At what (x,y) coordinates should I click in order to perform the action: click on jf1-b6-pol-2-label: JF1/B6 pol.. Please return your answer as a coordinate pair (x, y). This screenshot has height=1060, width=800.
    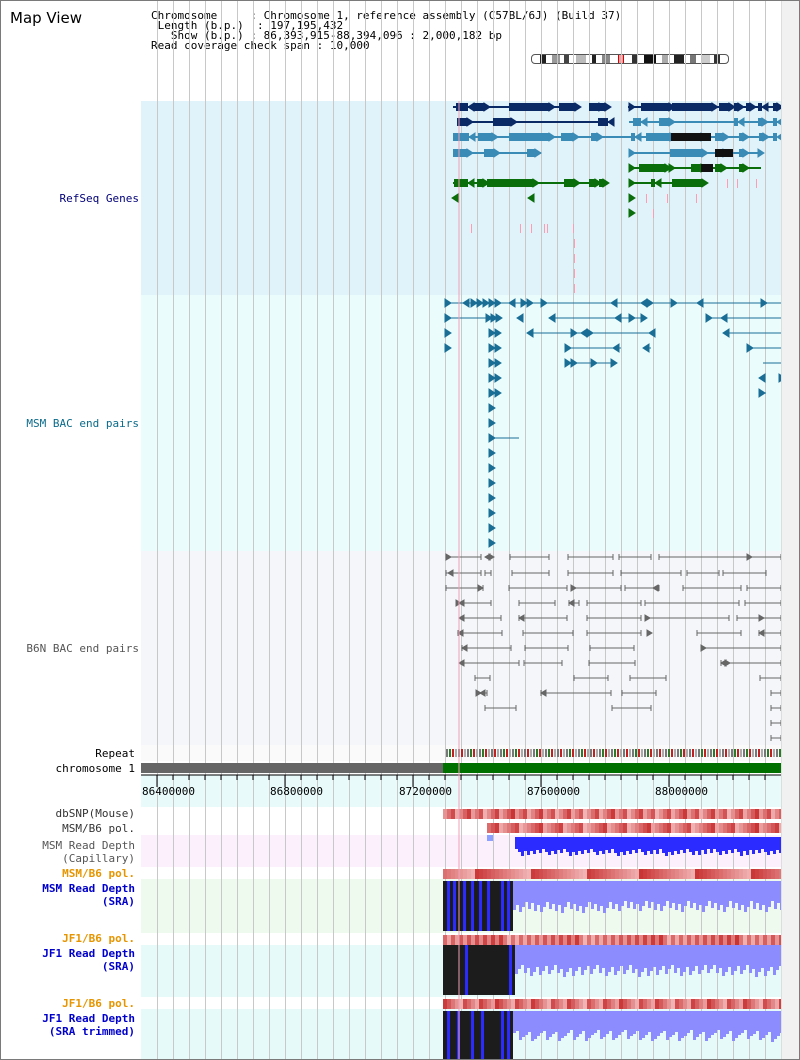
    Looking at the image, I should click on (98, 1003).